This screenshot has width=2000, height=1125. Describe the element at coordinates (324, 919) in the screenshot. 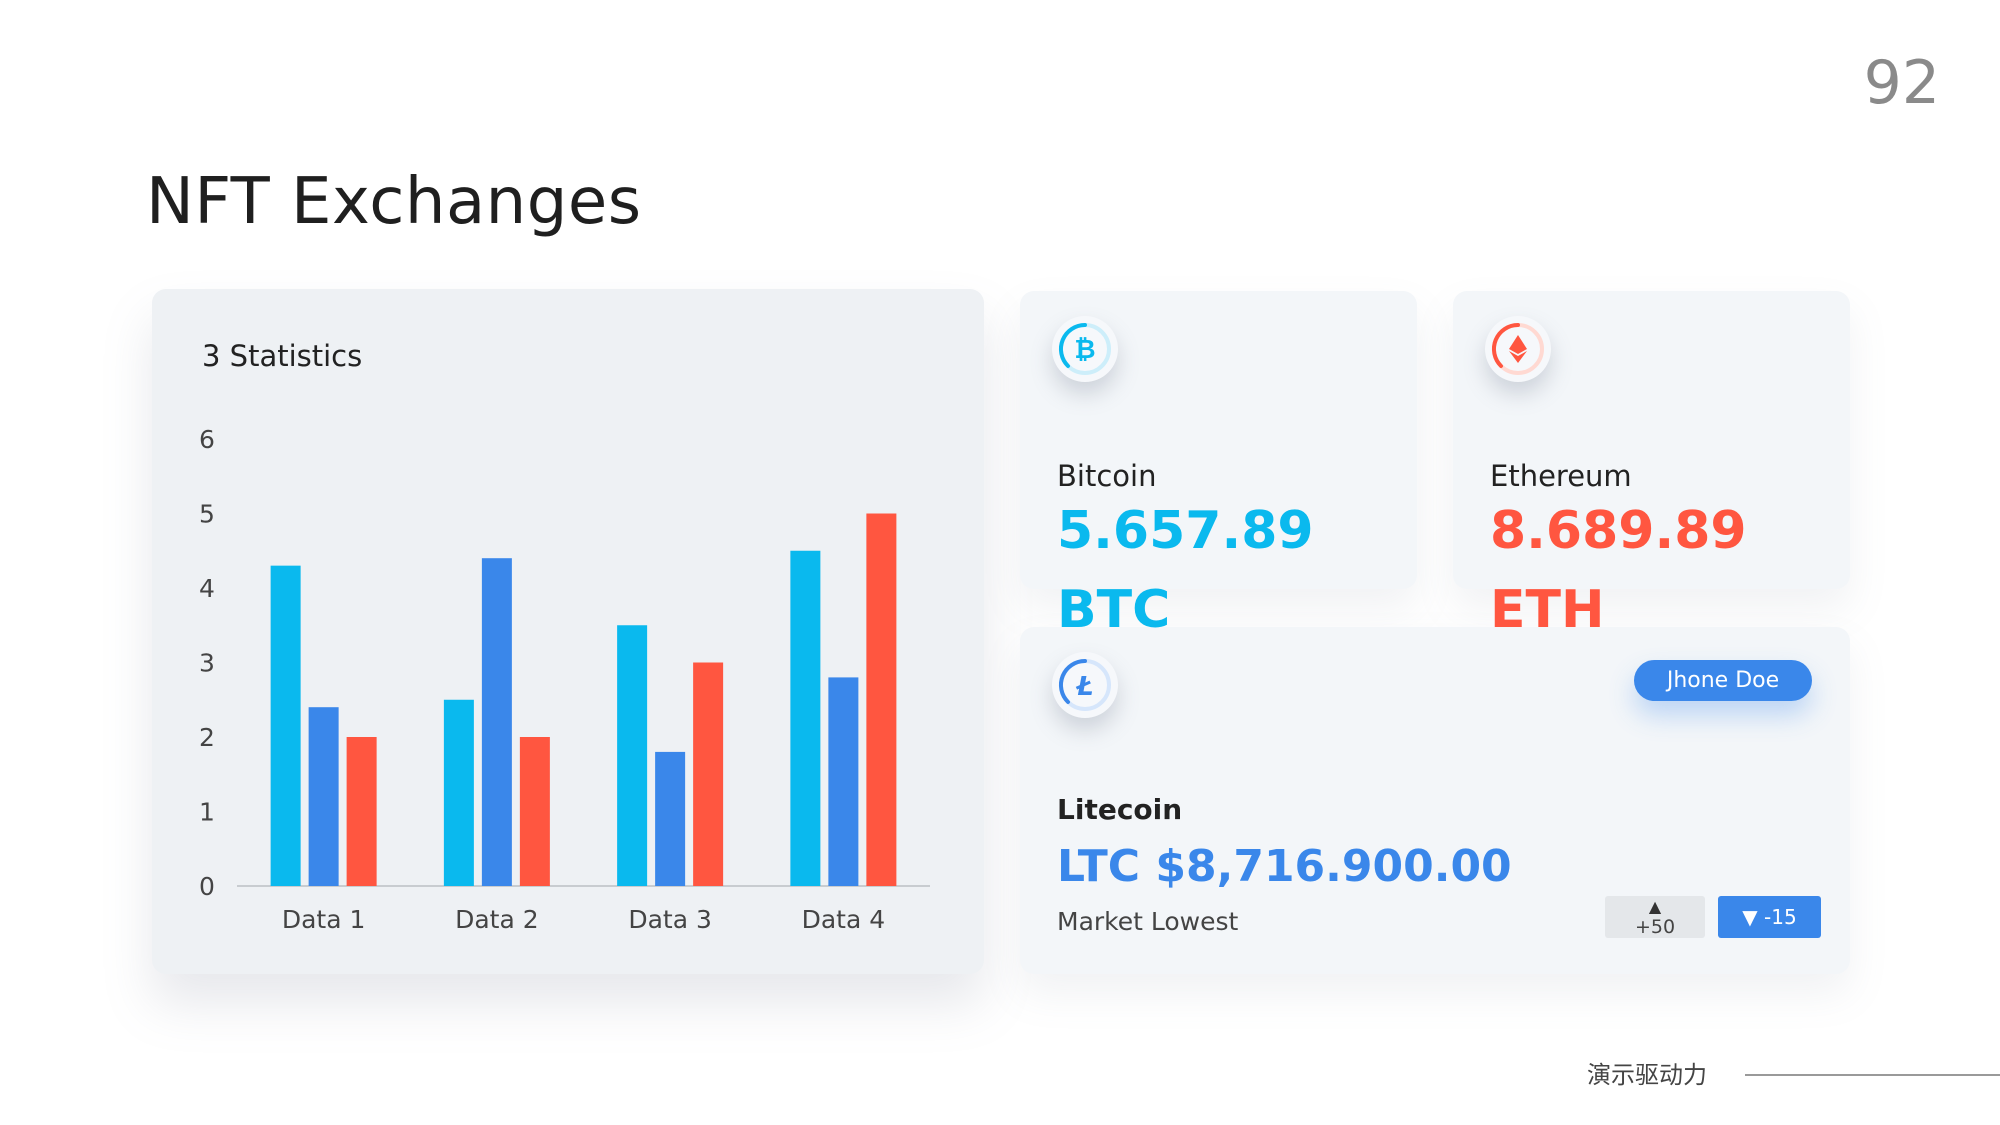

I see `x-tick-label: Data 1` at that location.